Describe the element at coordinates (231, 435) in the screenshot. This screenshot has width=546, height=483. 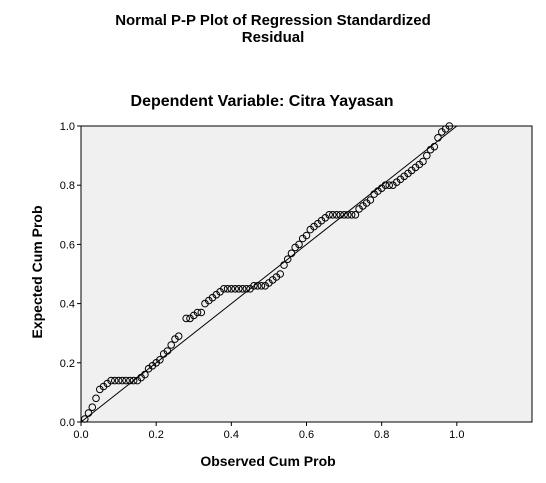
I see `x-tick-label-2: 0.4` at that location.